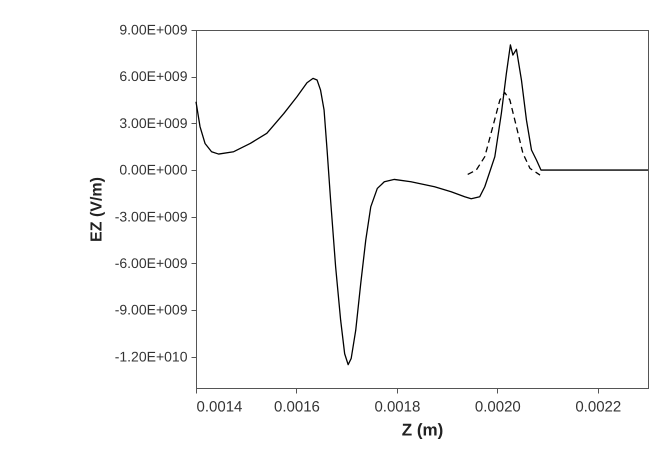 The image size is (655, 475). What do you see at coordinates (151, 356) in the screenshot?
I see `y-tick-label: -1.20E+010` at bounding box center [151, 356].